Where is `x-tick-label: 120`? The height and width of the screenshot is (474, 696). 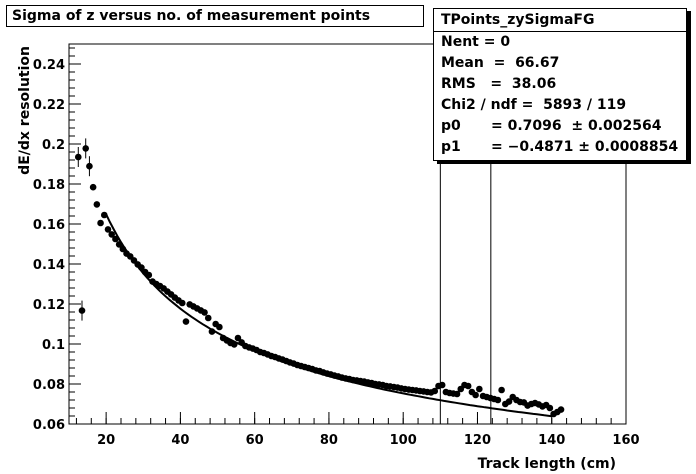
x-tick-label: 120 is located at coordinates (477, 440).